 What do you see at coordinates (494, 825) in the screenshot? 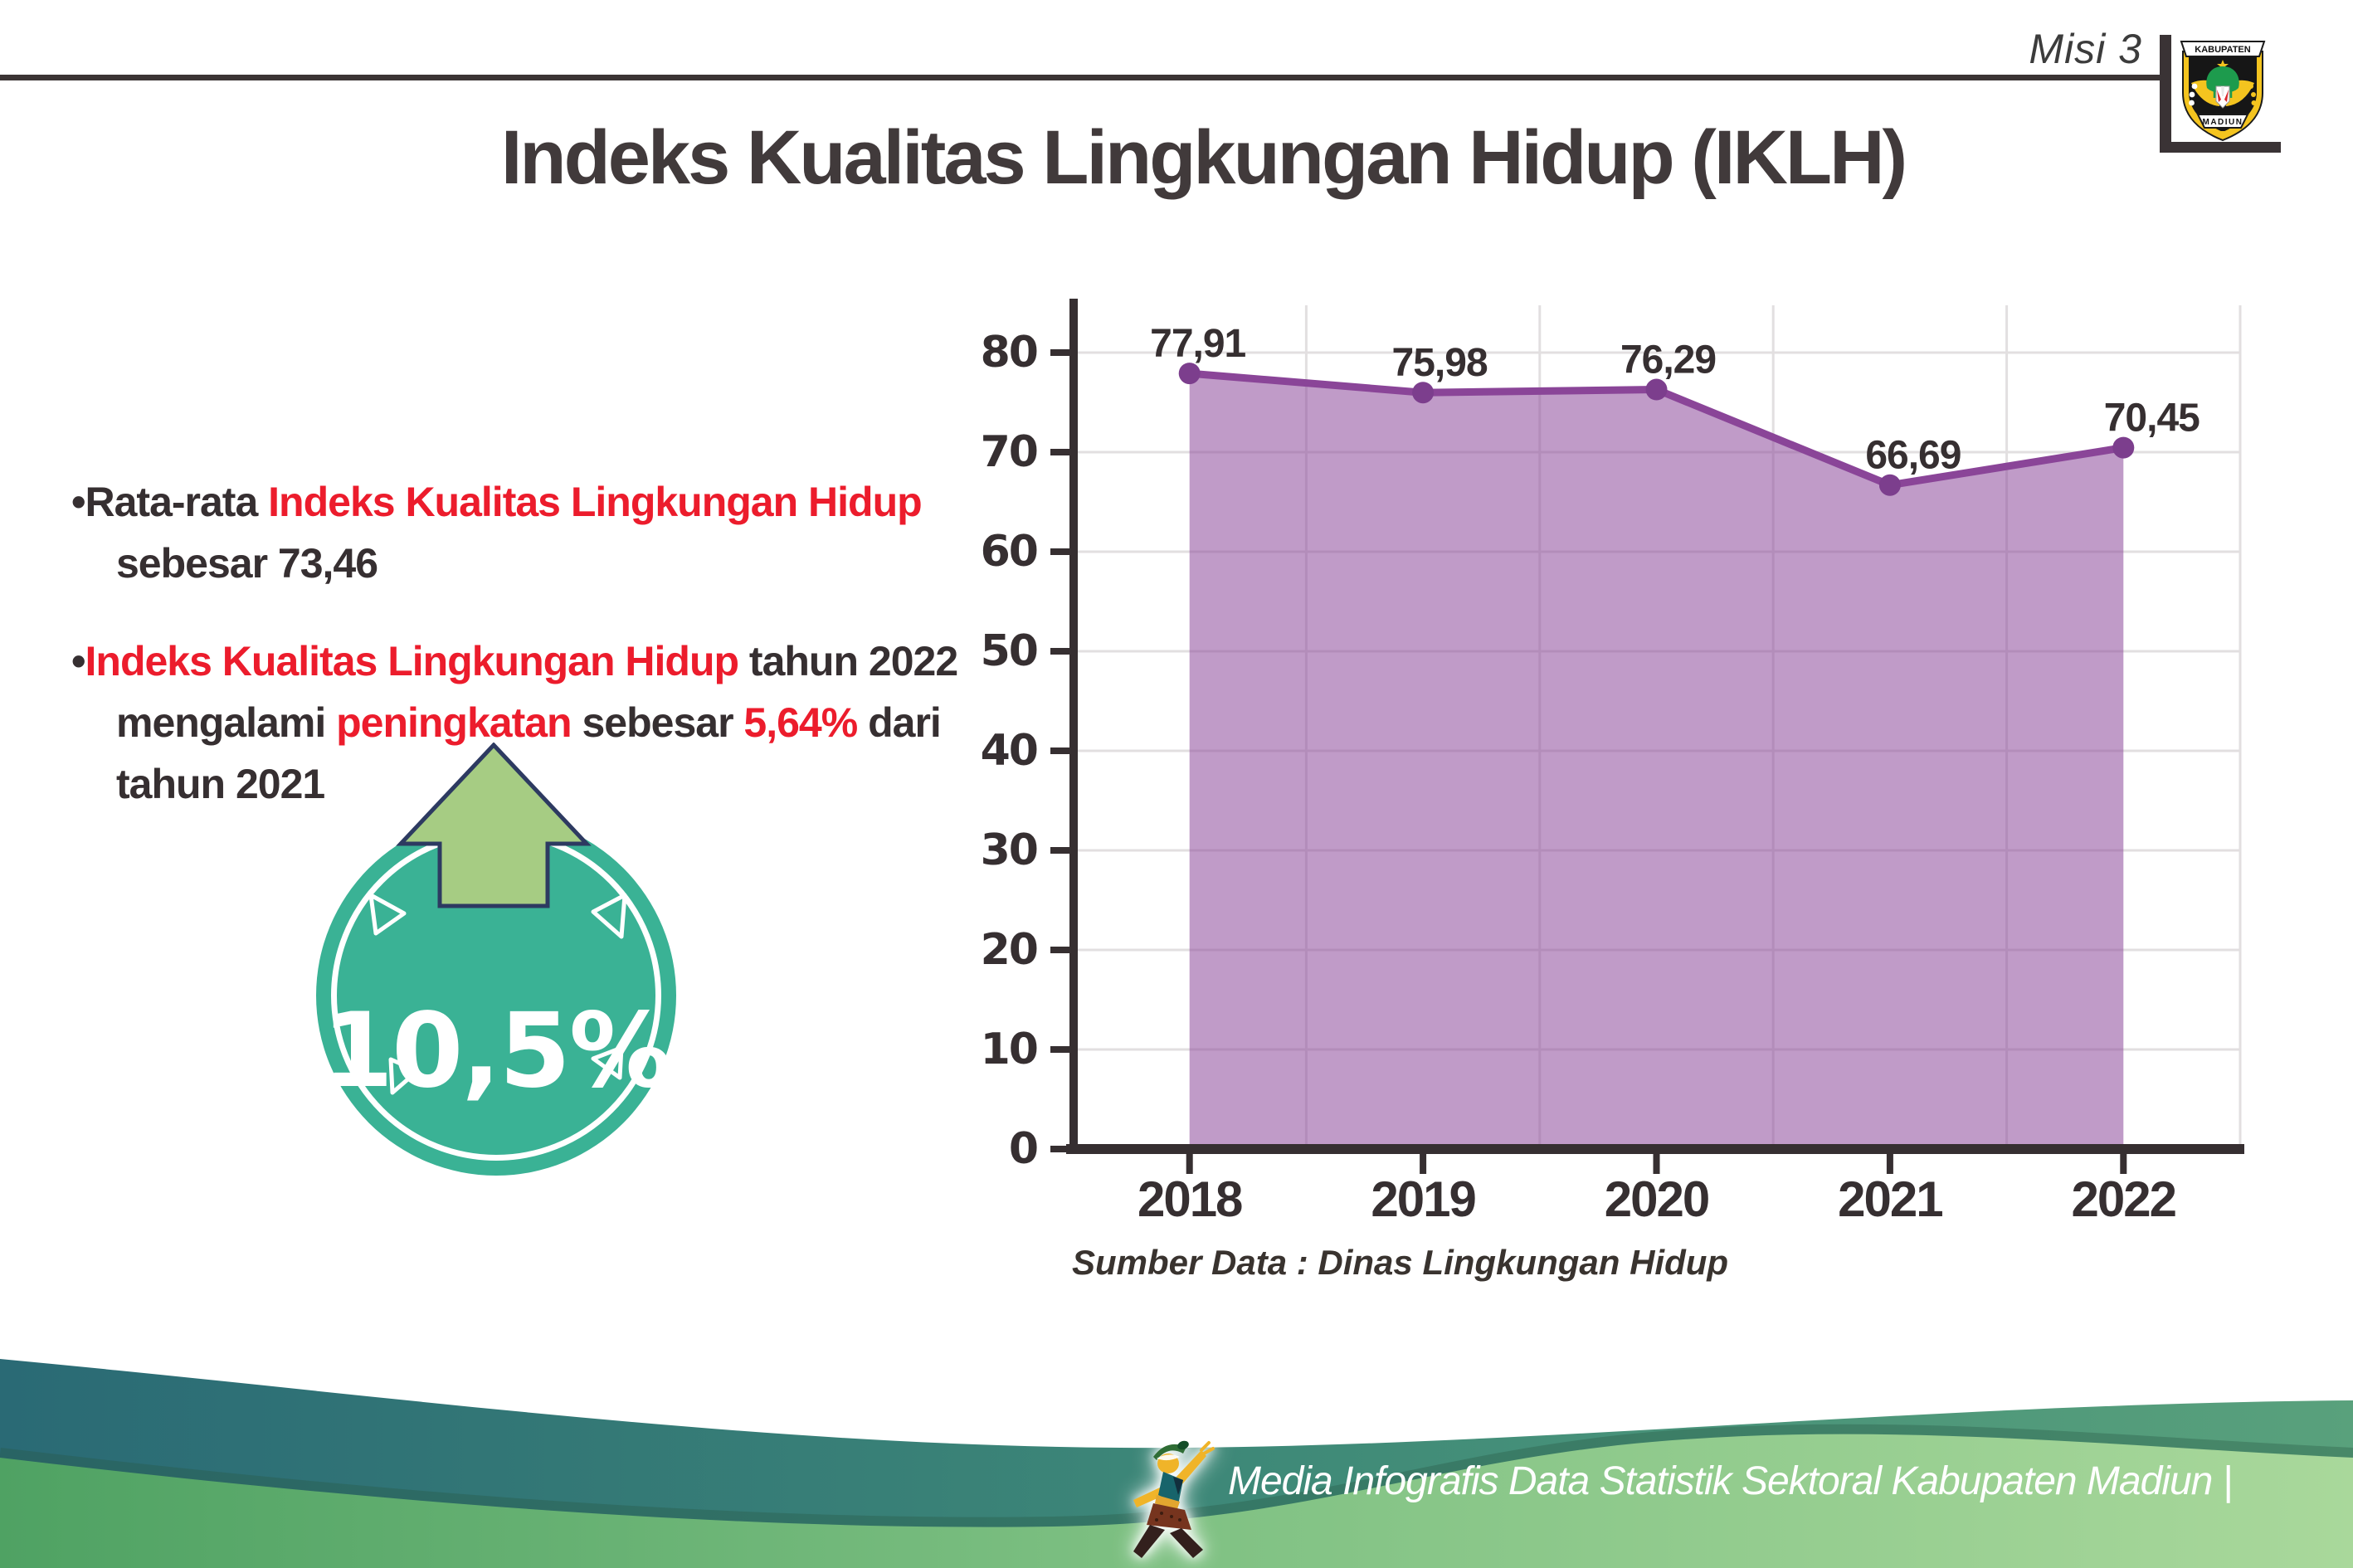
I see `increase-arrow-icon` at bounding box center [494, 825].